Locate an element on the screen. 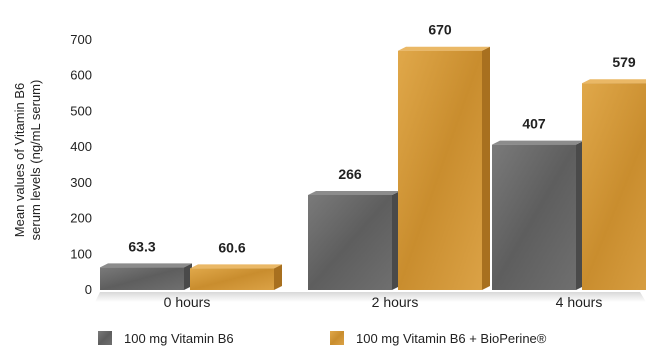 This screenshot has height=349, width=646. legend-label: 100 mg Vitamin B6 + BioPerine® is located at coordinates (451, 338).